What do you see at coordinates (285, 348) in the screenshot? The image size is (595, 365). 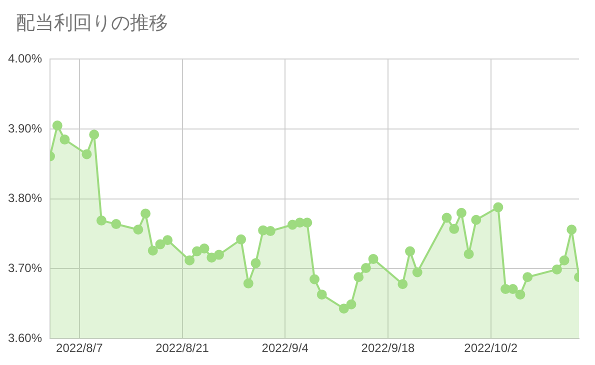 I see `x-tick-label: 2022/9/4` at bounding box center [285, 348].